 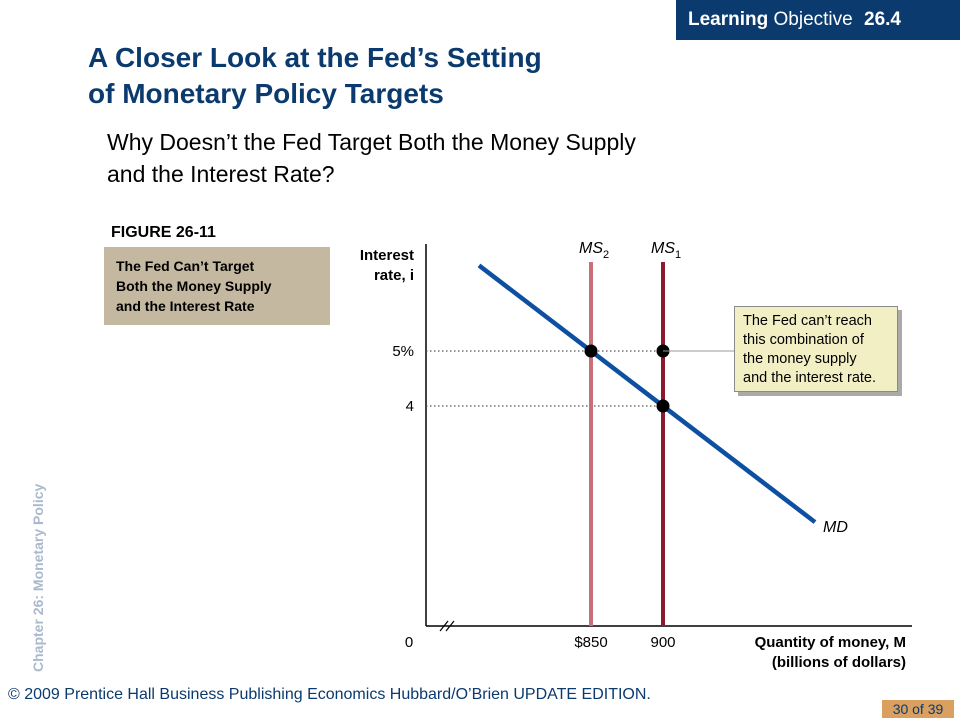 What do you see at coordinates (807, 321) in the screenshot?
I see `callout-line-1: The Fed can’t reach` at bounding box center [807, 321].